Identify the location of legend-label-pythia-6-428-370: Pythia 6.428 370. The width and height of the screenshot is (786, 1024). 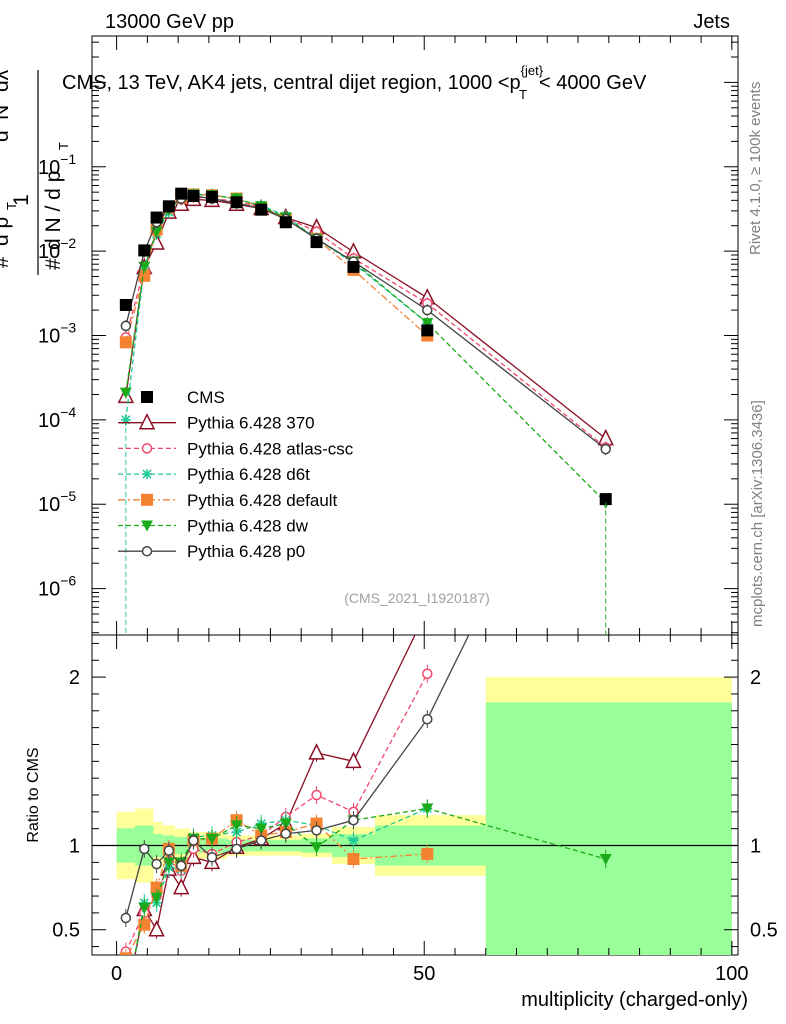
(251, 423).